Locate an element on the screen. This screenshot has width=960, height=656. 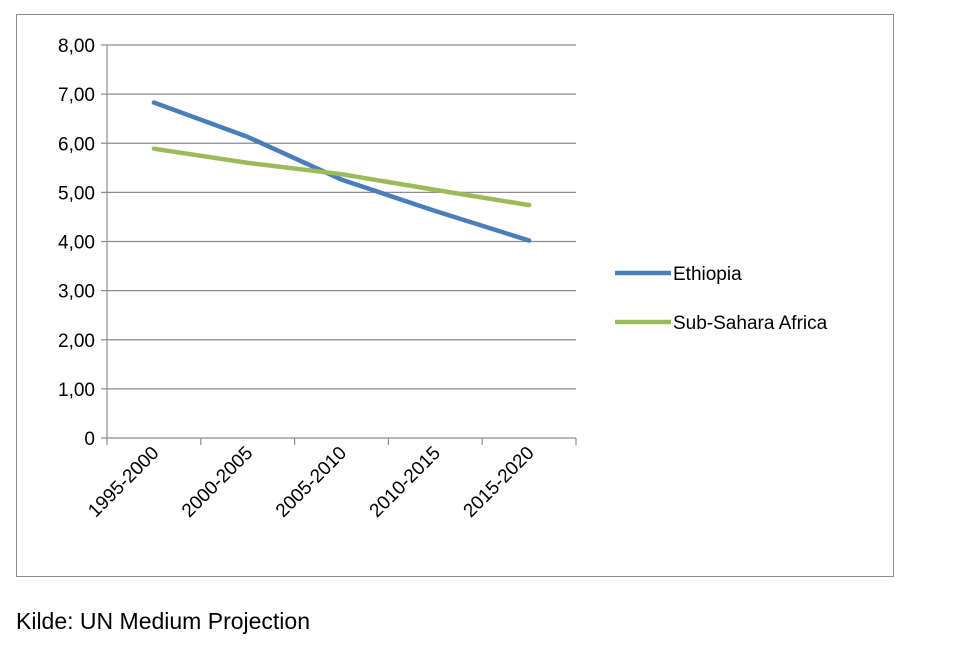
y-tick-label: 6,00 is located at coordinates (76, 144).